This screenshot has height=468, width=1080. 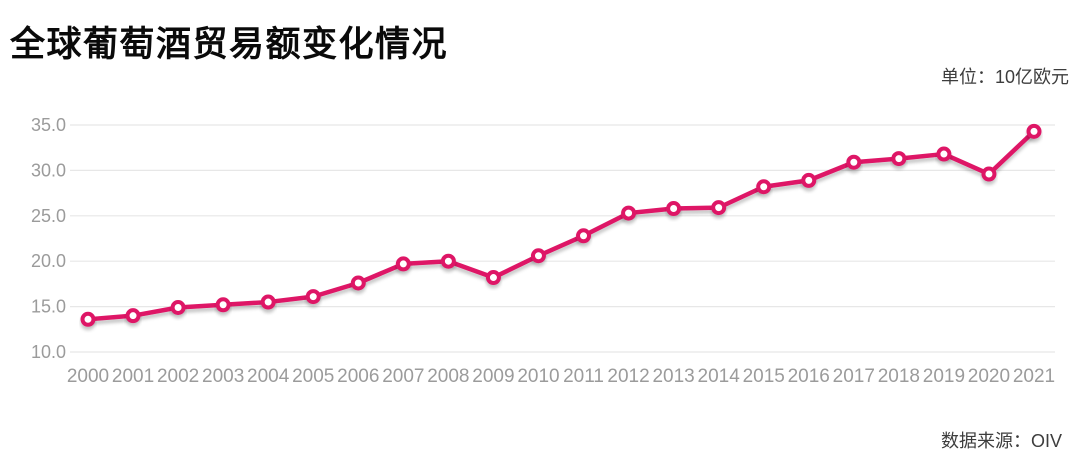 I want to click on y-tick-label: 15.0, so click(x=48, y=307).